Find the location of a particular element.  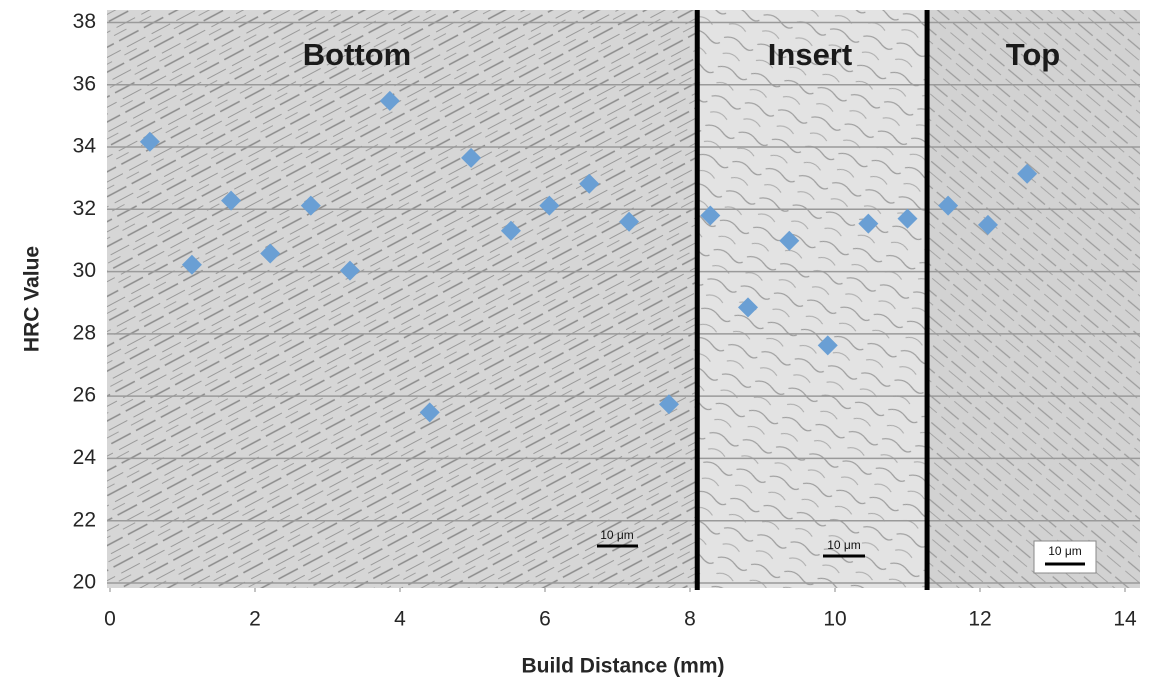

x-tick-label: 6 is located at coordinates (545, 619).